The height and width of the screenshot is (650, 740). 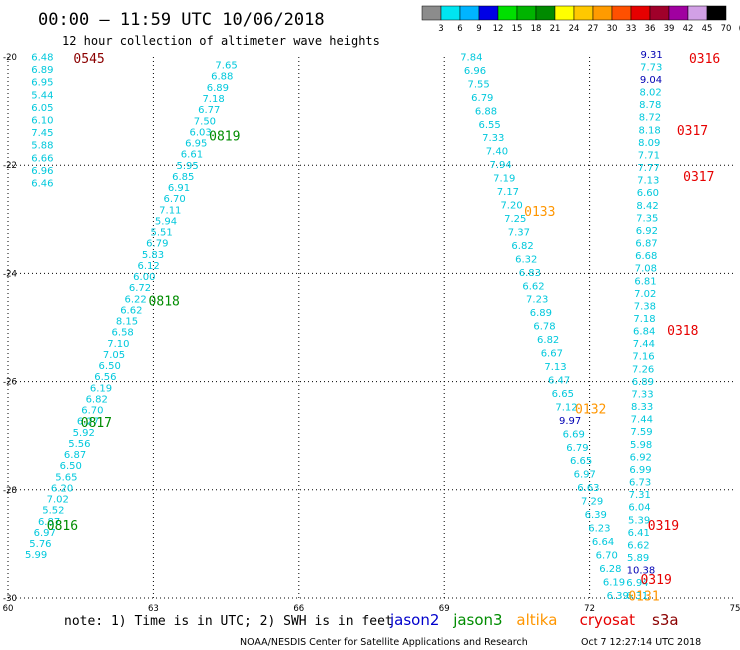 What do you see at coordinates (144, 277) in the screenshot?
I see `wave-height-value: 6.00` at bounding box center [144, 277].